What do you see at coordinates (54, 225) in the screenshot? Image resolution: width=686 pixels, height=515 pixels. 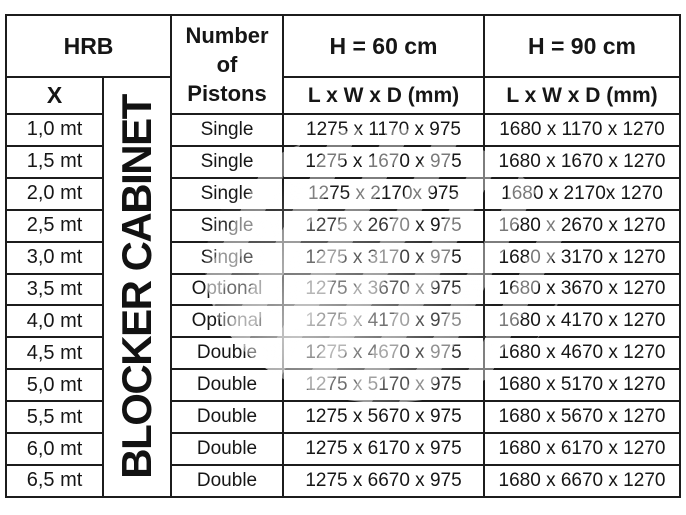 I see `hrb-x-value: 2,5 mt` at bounding box center [54, 225].